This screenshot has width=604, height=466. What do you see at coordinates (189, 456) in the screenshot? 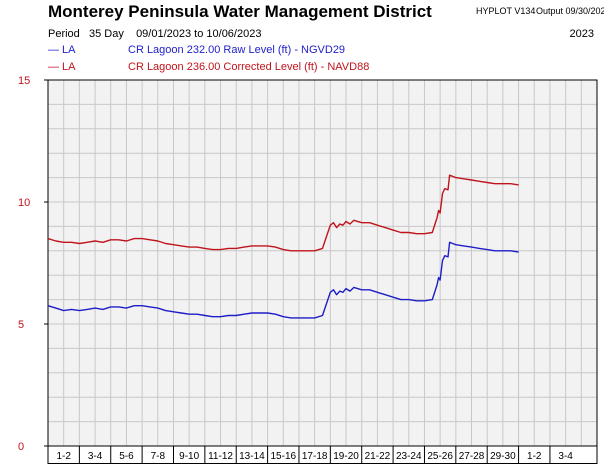
I see `x-tick-label: 9-10` at bounding box center [189, 456].